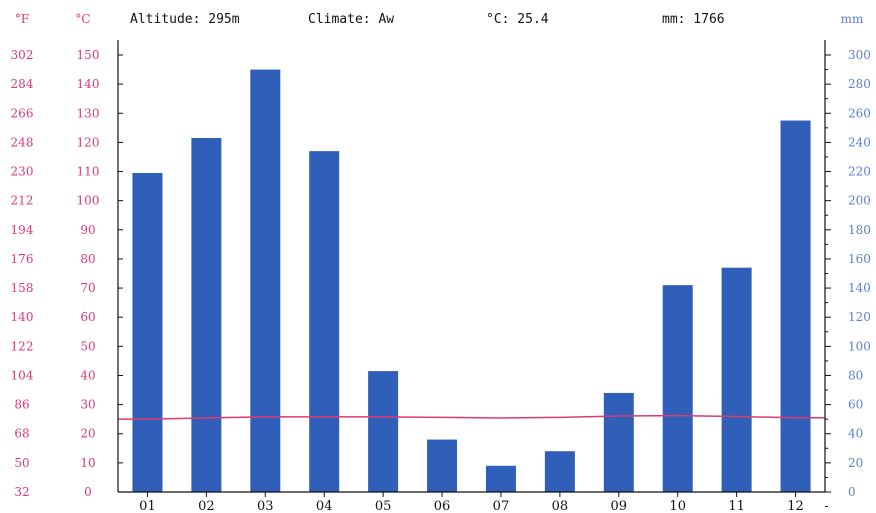  What do you see at coordinates (87, 405) in the screenshot?
I see `celsius-tick-label: 30` at bounding box center [87, 405].